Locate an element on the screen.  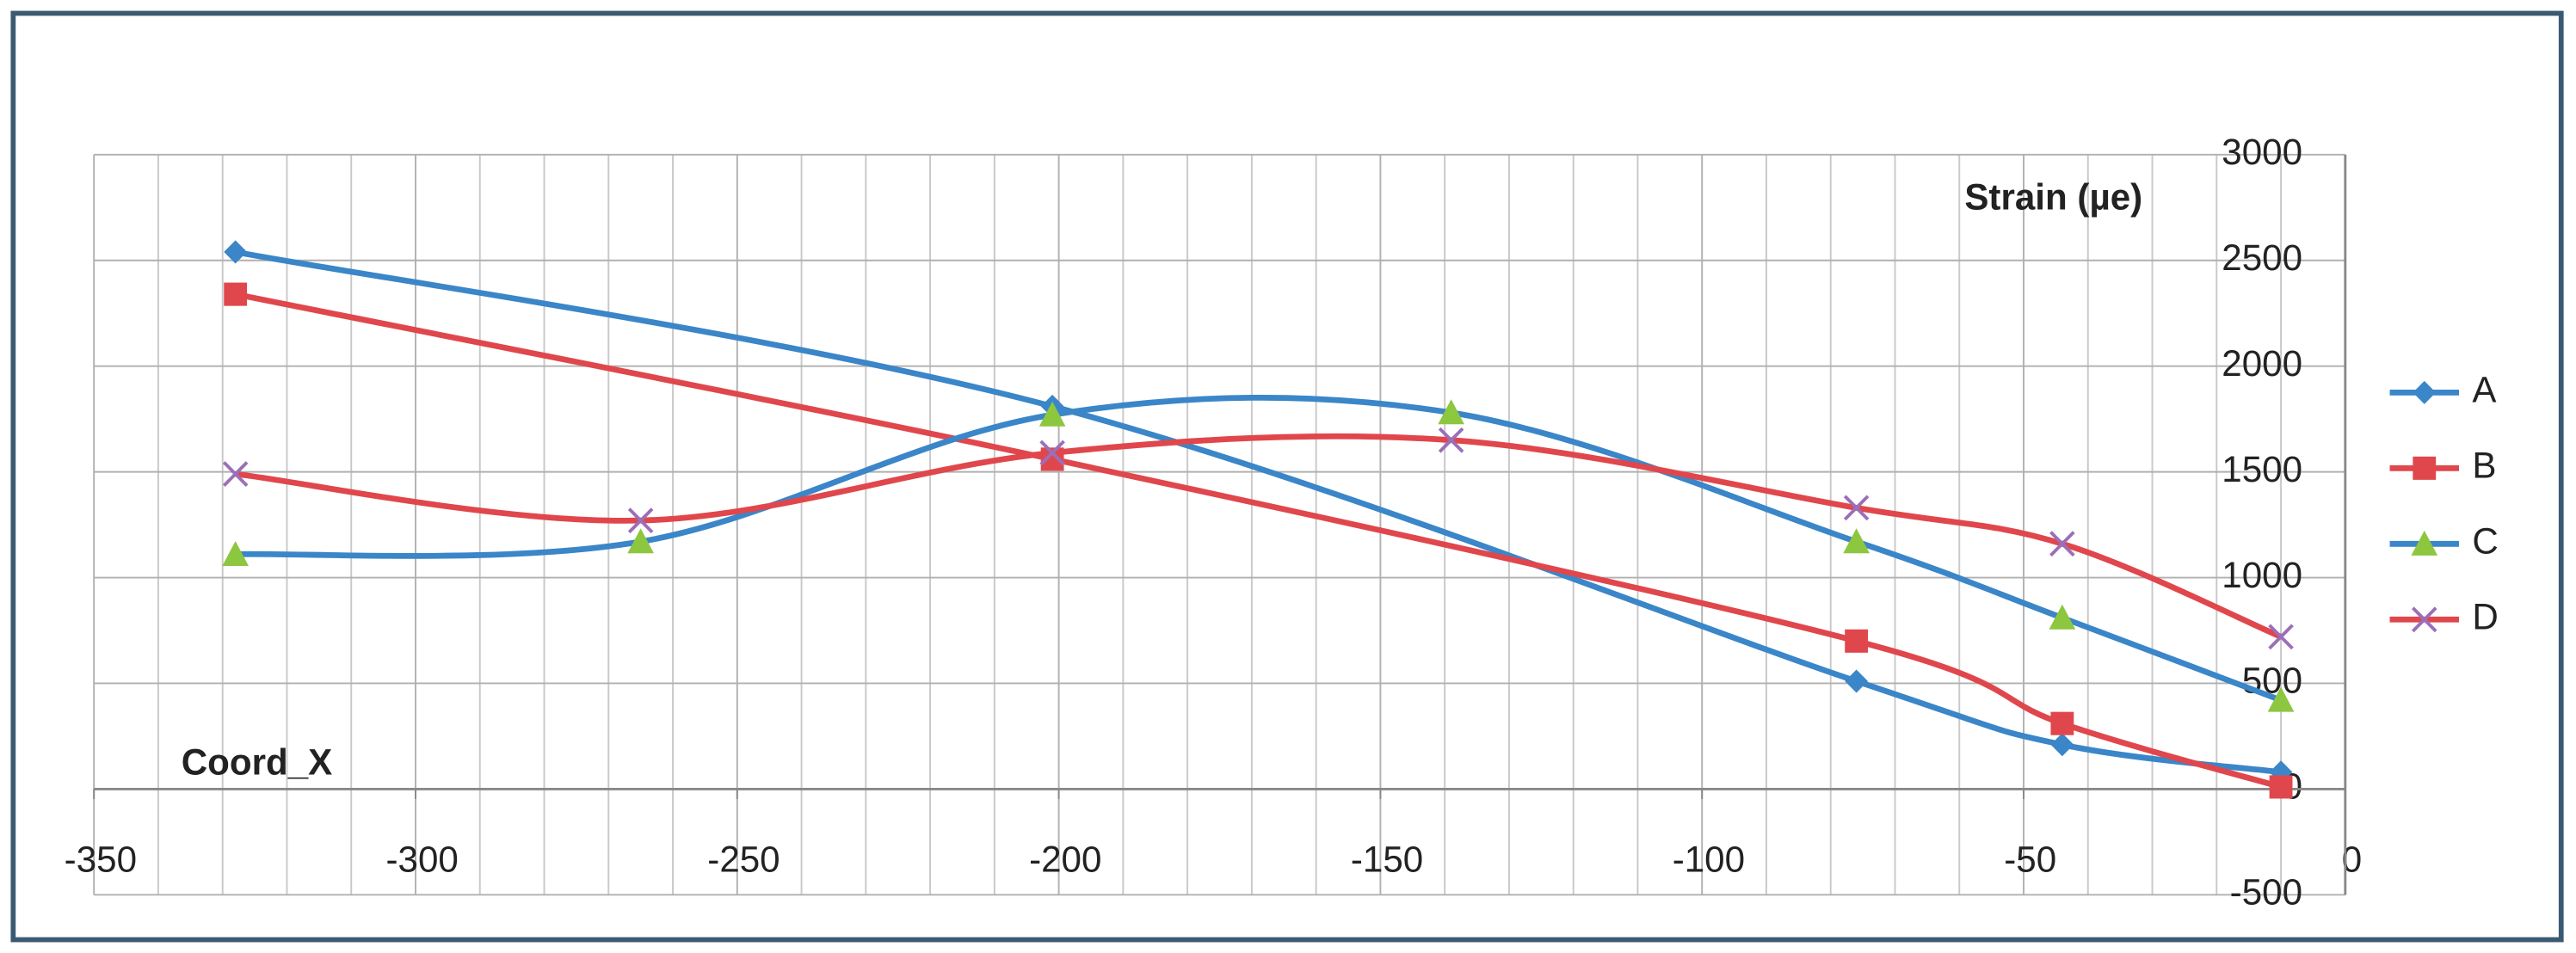
x-tick-label: -300 is located at coordinates (422, 859).